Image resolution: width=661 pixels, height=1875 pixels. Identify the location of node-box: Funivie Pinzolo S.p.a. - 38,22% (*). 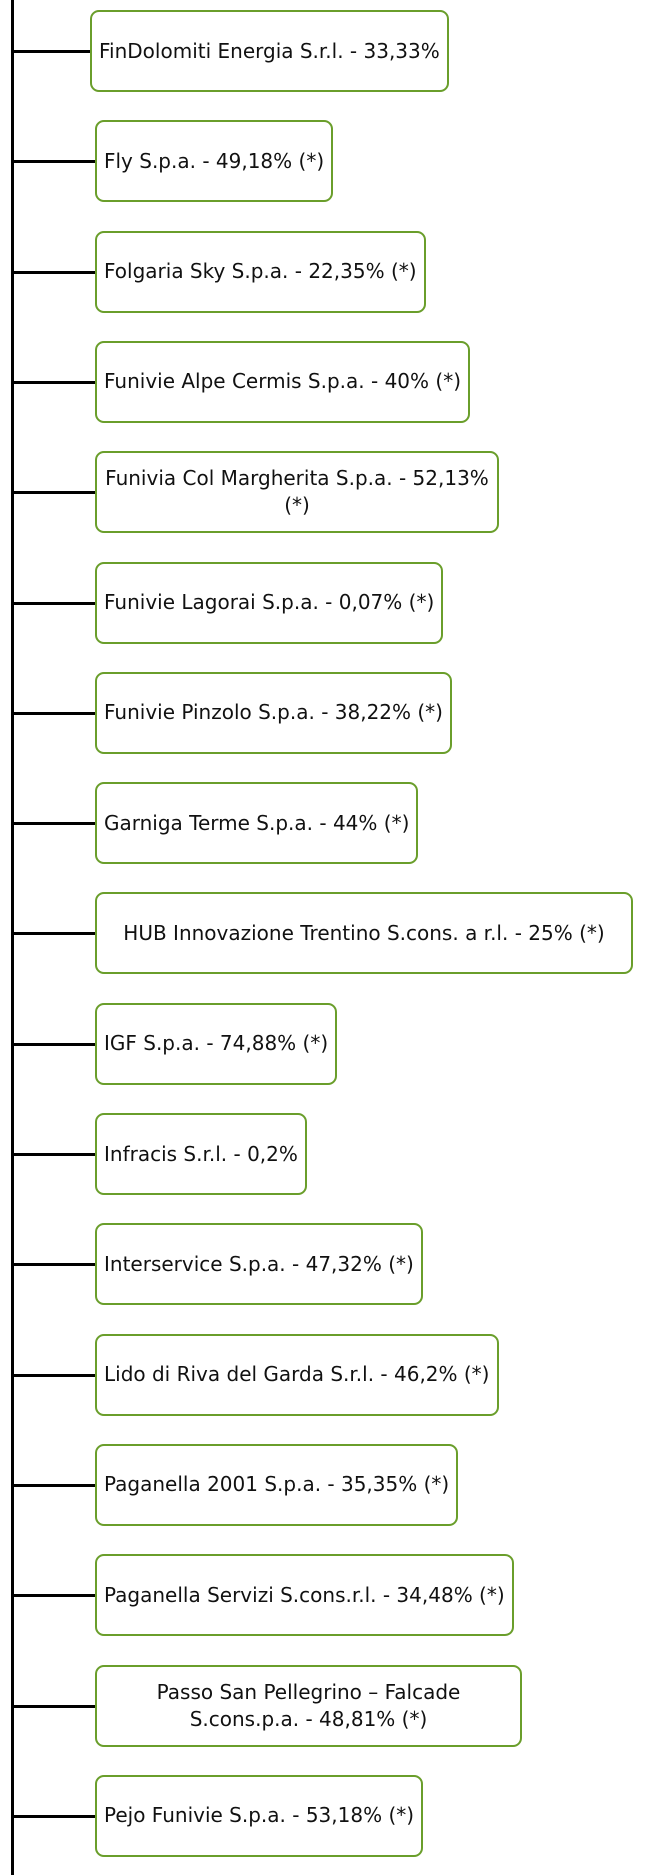
(273, 712).